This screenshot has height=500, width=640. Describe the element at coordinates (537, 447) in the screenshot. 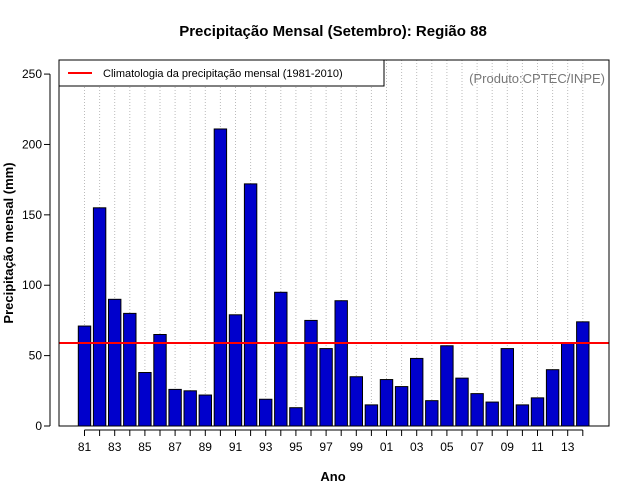

I see `x-tick-label: 11` at that location.